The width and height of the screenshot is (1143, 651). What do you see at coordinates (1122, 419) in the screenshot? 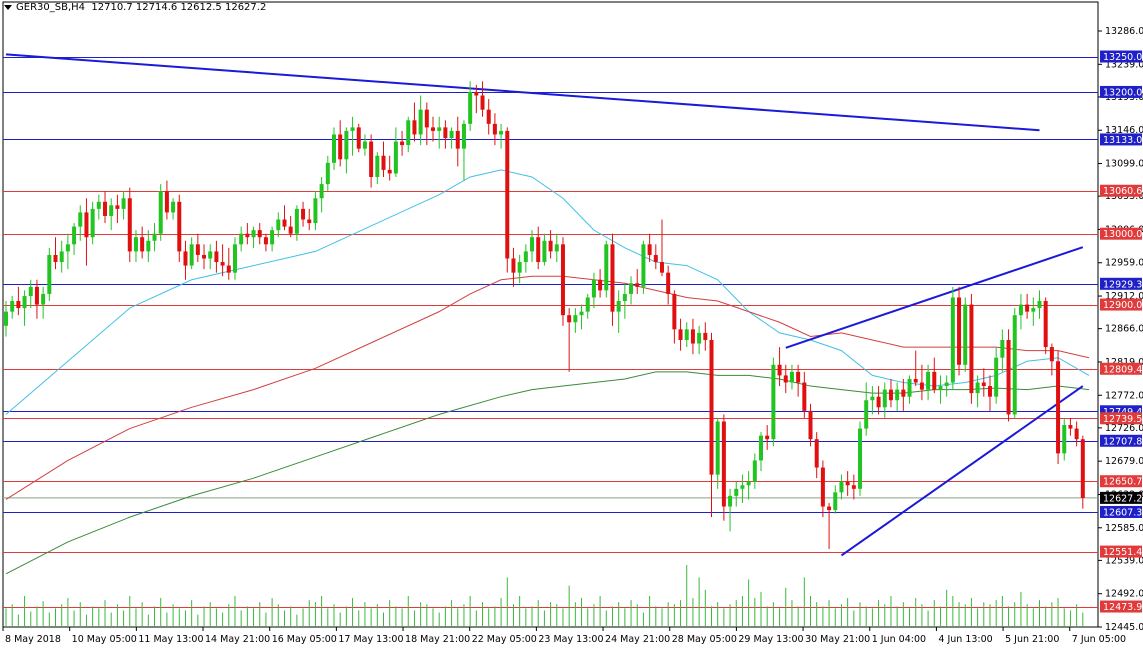
I see `price-level-label: 12739.5` at bounding box center [1122, 419].